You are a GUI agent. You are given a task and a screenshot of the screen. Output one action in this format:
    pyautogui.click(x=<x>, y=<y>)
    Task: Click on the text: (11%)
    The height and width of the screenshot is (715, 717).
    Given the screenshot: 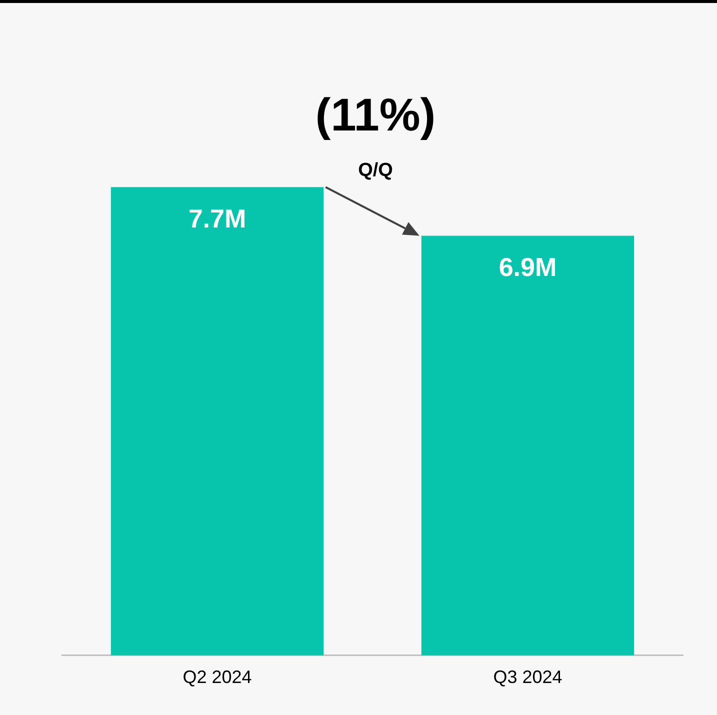 What is the action you would take?
    pyautogui.click(x=375, y=114)
    